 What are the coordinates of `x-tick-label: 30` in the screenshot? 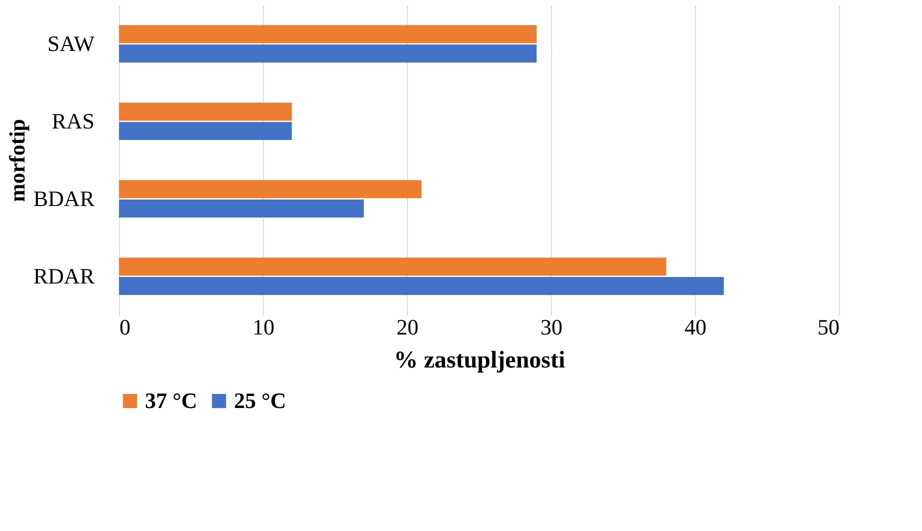 It's located at (551, 327).